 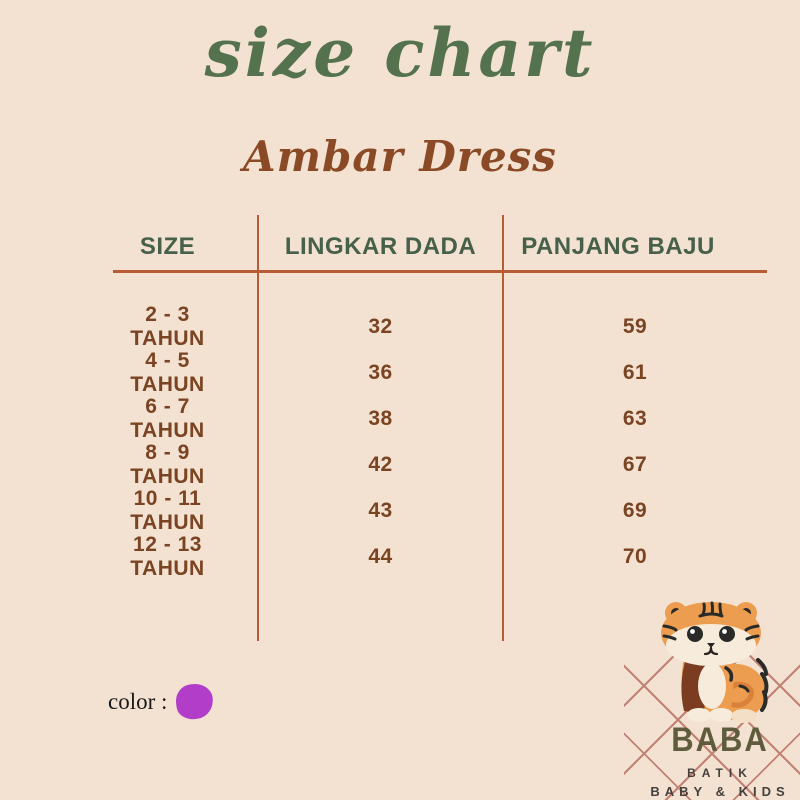 What do you see at coordinates (635, 510) in the screenshot?
I see `table-row-panjang-baju: 69` at bounding box center [635, 510].